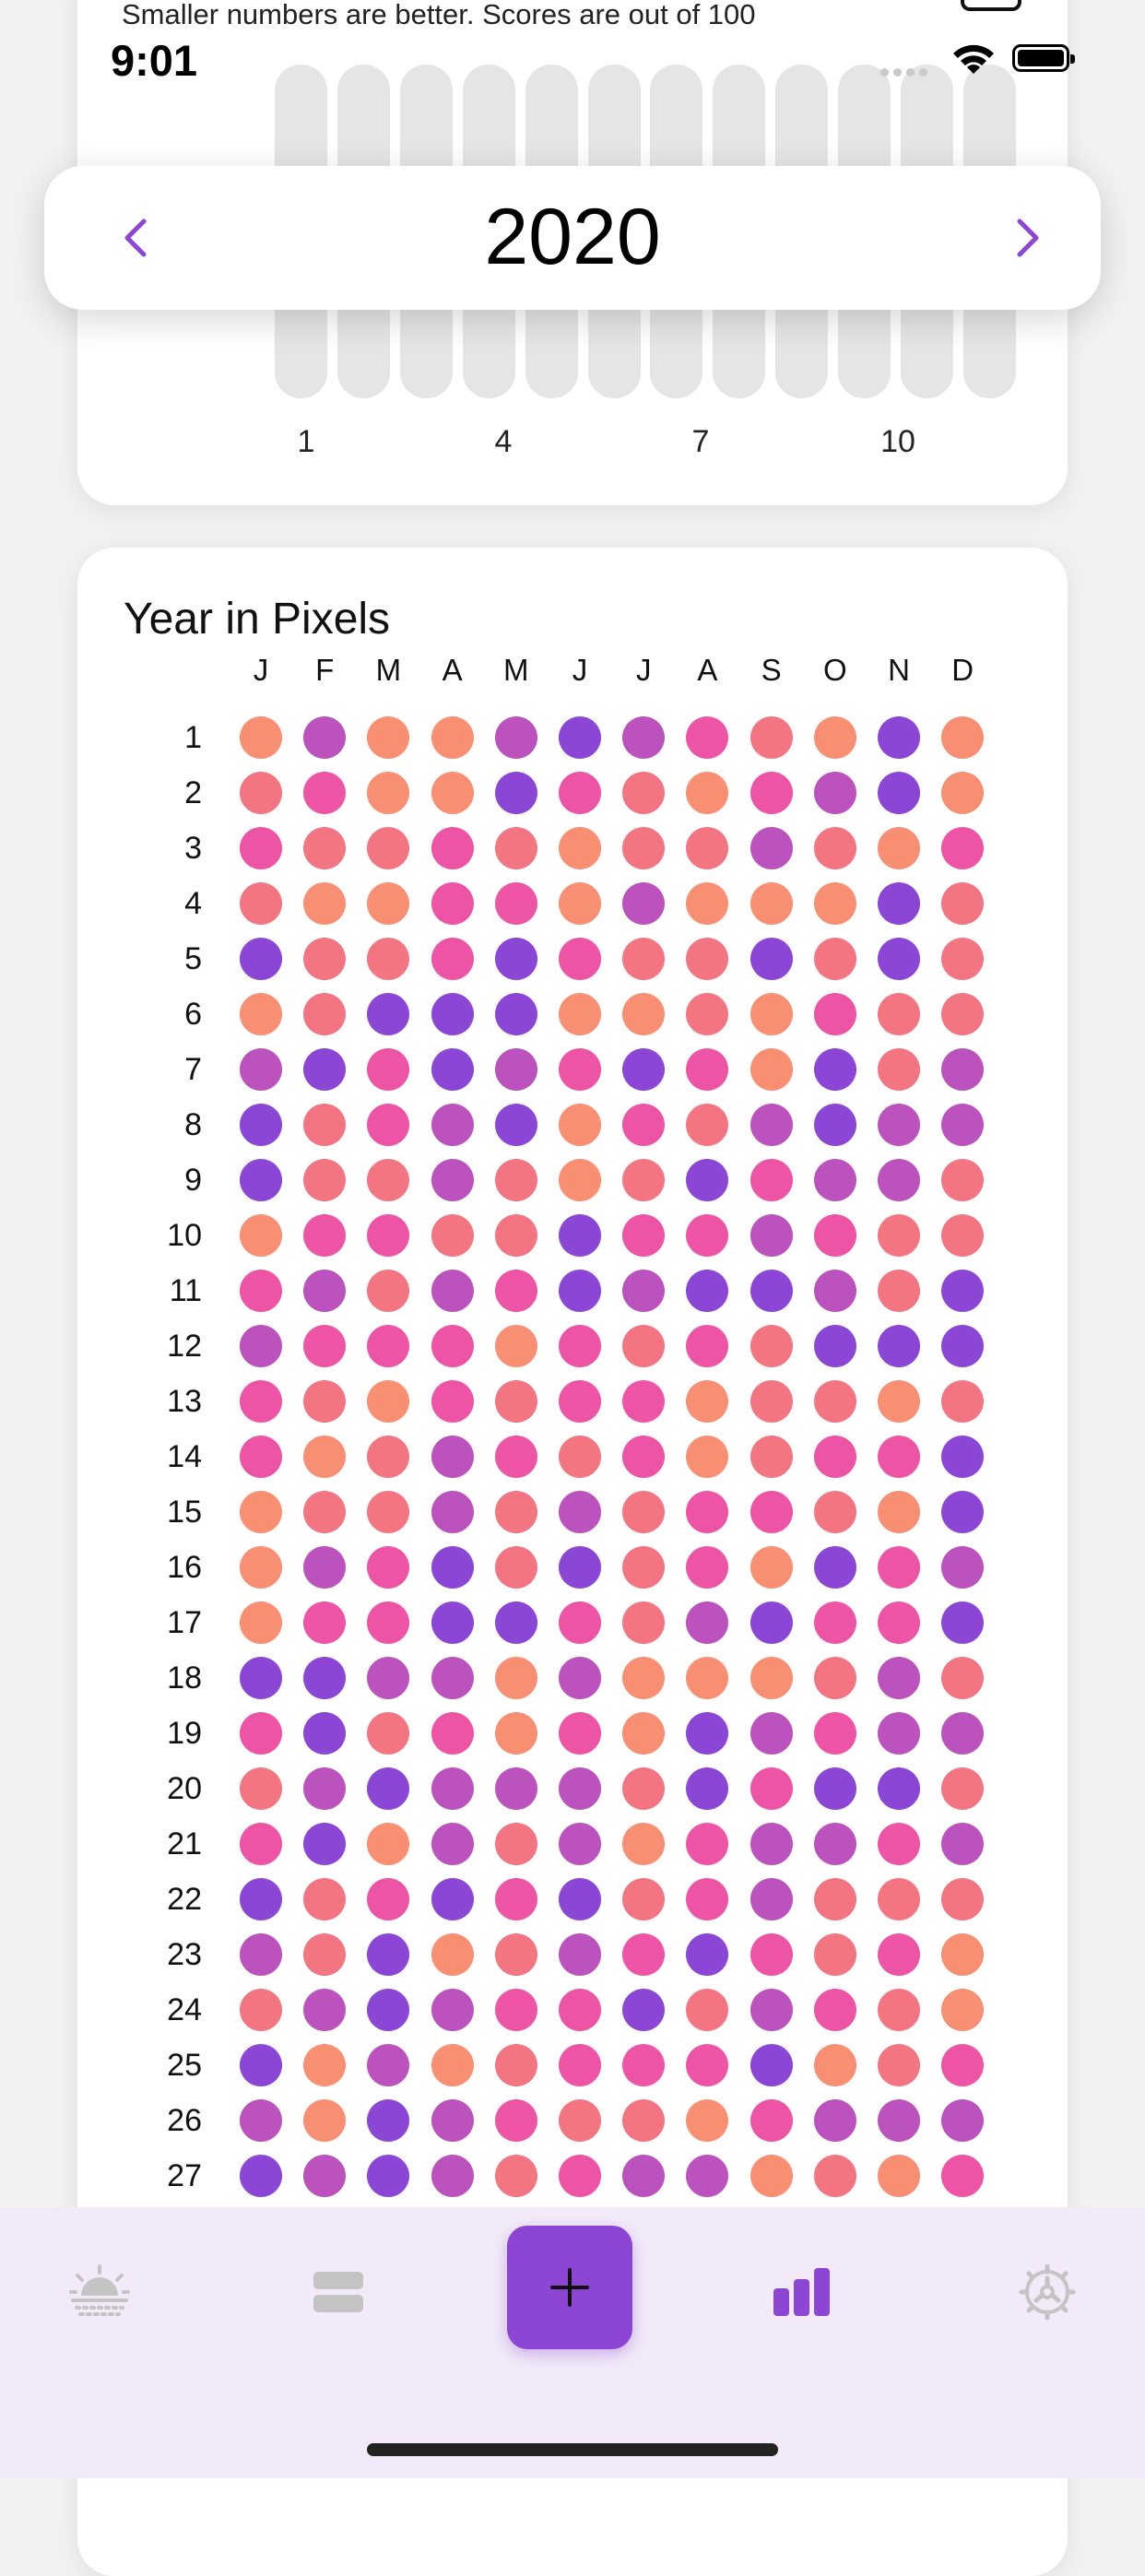 This screenshot has height=2576, width=1145. What do you see at coordinates (1027, 238) in the screenshot?
I see `chevron-right-icon` at bounding box center [1027, 238].